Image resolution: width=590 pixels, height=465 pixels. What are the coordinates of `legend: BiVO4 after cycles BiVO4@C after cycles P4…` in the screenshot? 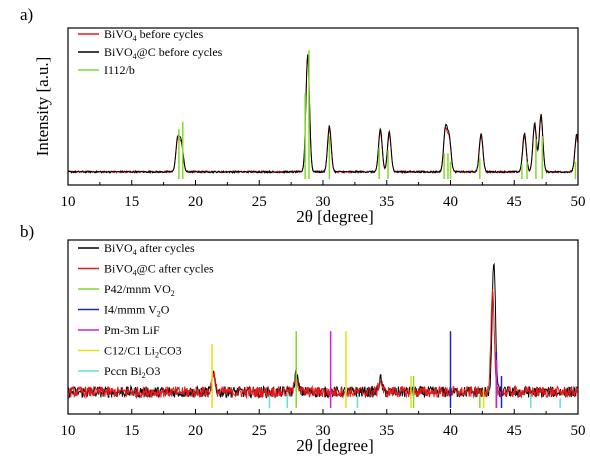 It's located at (146, 310).